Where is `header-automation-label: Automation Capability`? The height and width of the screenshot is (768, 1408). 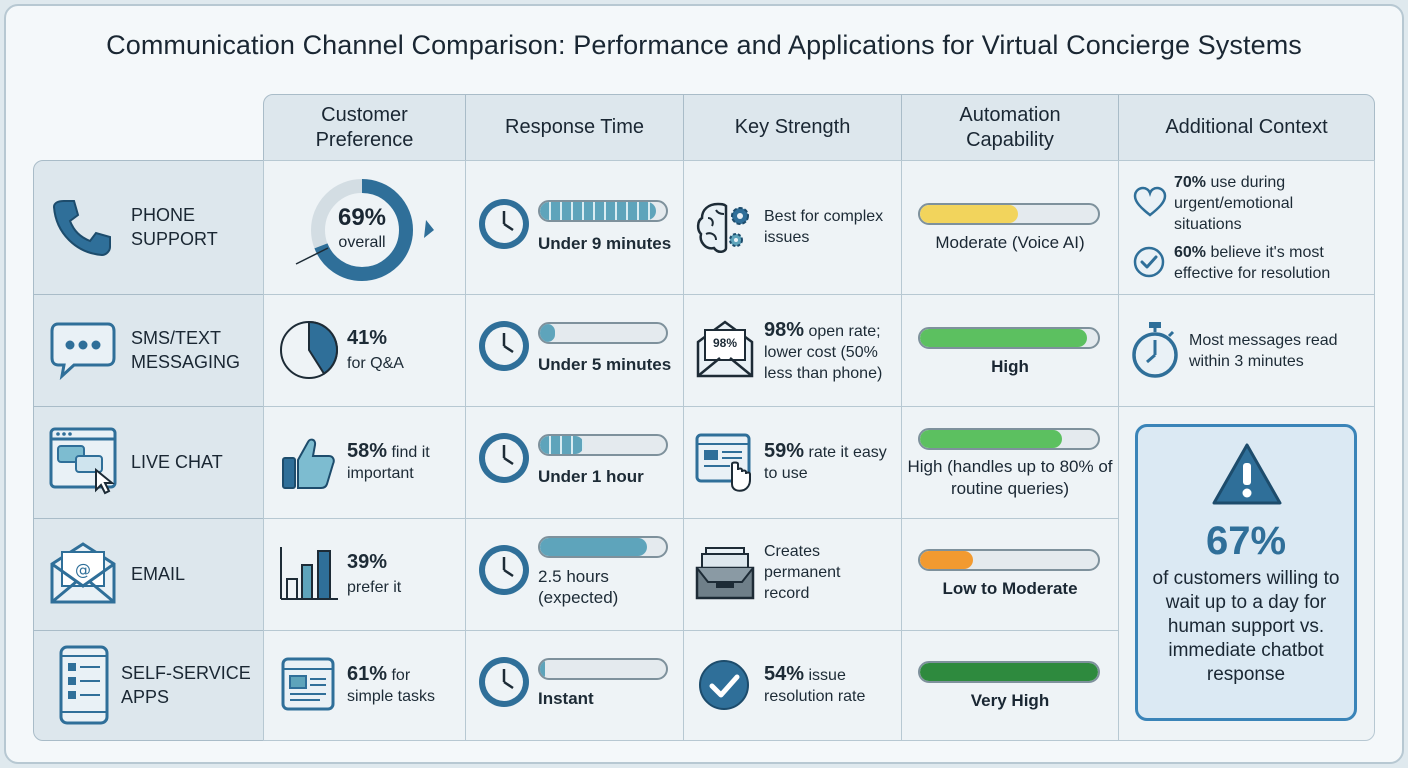
header-automation-label: Automation Capability is located at coordinates (1010, 127).